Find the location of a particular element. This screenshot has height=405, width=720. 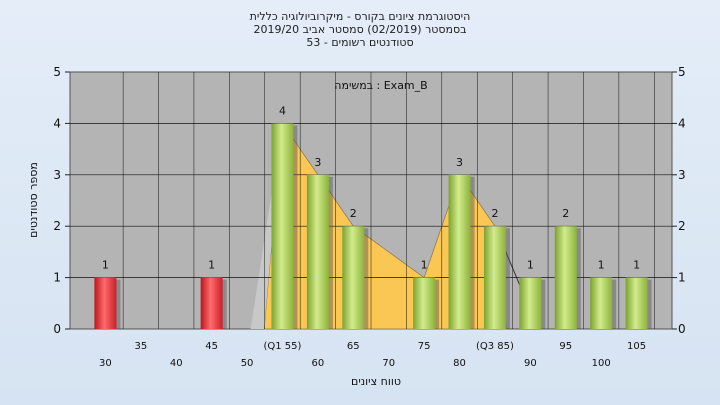

y-tick-label-left: 3 is located at coordinates (57, 175).